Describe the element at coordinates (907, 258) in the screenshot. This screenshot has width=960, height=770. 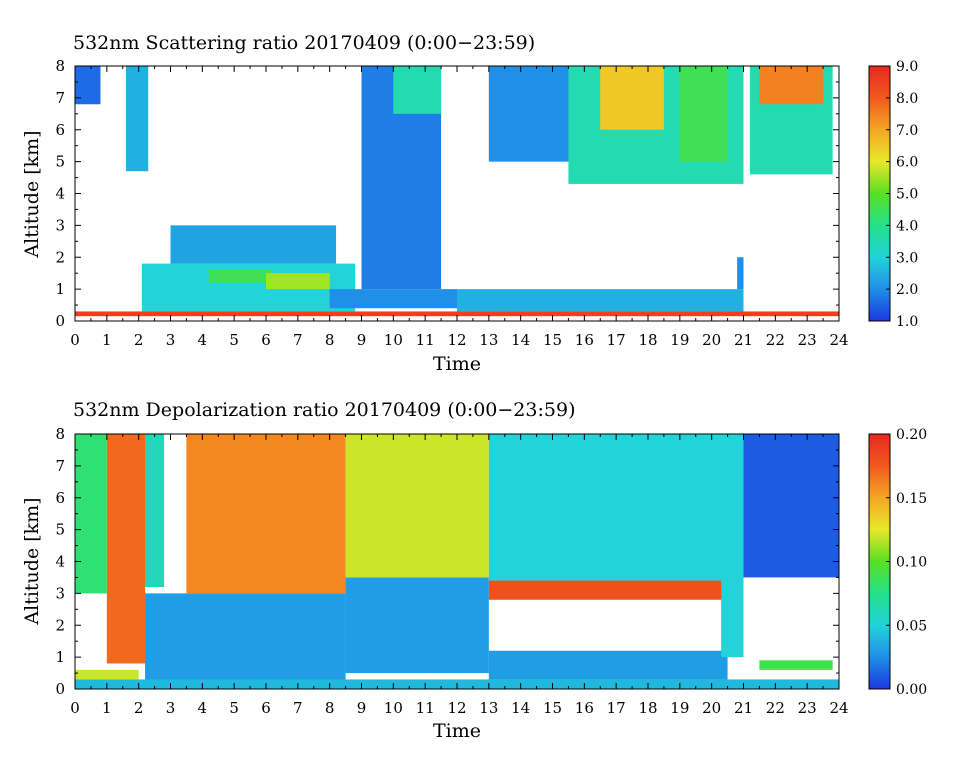
I see `colorbar-tick-label: 3.0` at that location.